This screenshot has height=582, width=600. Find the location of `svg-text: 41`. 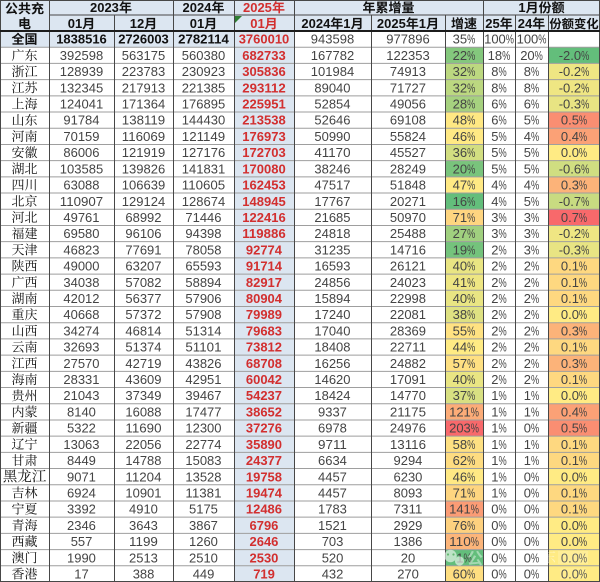

svg-text: 41 is located at coordinates (460, 282).